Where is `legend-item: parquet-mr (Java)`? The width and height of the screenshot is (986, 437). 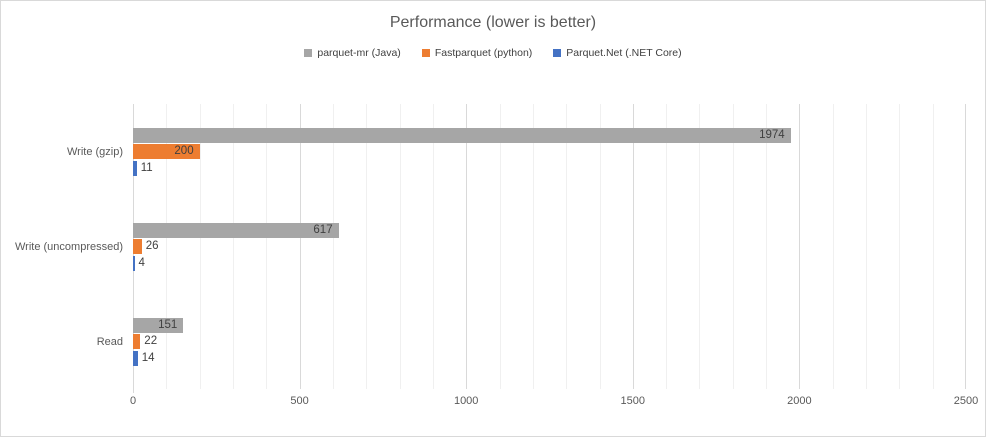 legend-item: parquet-mr (Java) is located at coordinates (352, 53).